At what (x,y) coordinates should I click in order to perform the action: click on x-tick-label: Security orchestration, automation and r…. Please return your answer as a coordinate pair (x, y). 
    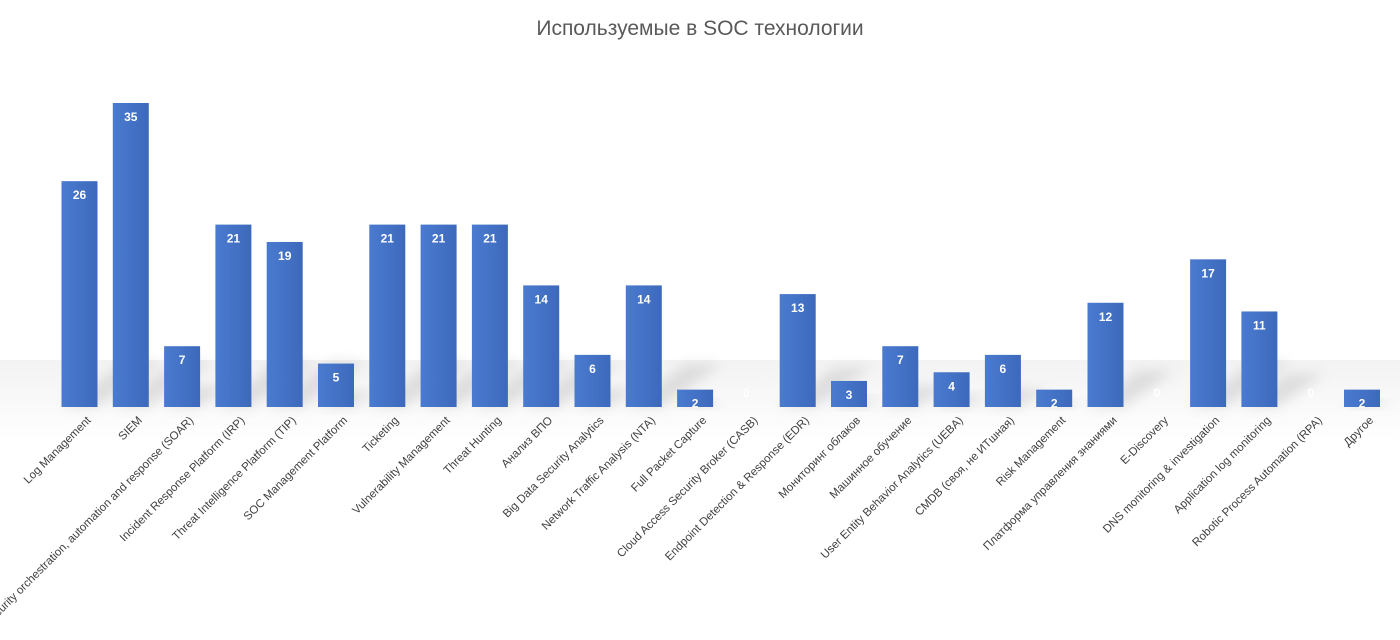
    Looking at the image, I should click on (98, 522).